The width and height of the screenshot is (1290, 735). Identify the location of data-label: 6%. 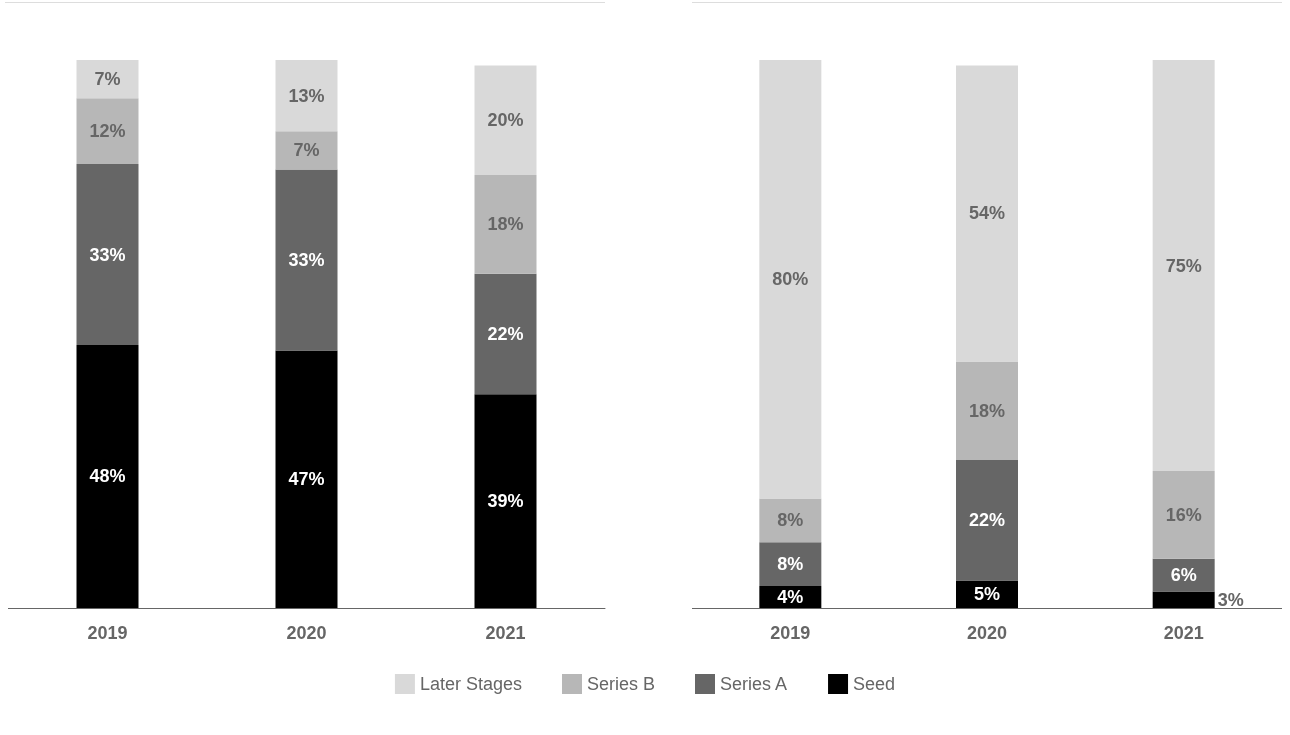
(1183, 575).